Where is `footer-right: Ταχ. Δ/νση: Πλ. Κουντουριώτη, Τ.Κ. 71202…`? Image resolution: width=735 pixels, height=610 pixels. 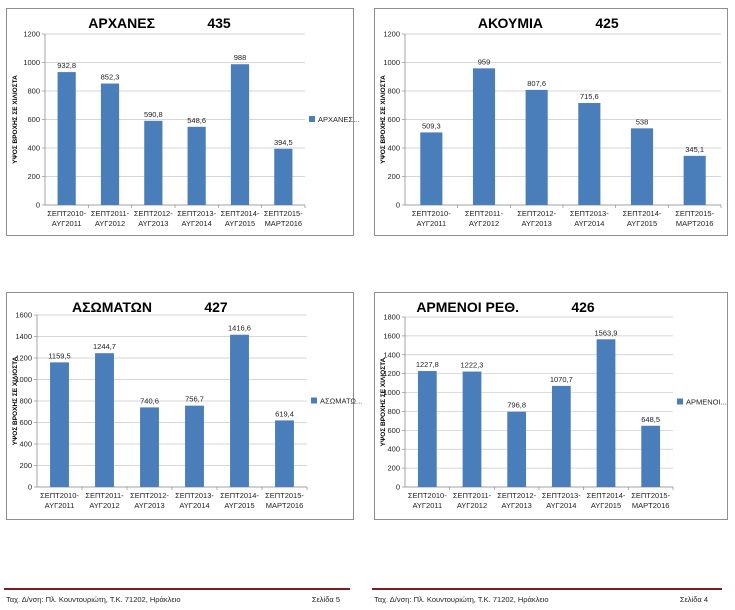 footer-right: Ταχ. Δ/νση: Πλ. Κουντουριώτη, Τ.Κ. 71202… is located at coordinates (547, 599).